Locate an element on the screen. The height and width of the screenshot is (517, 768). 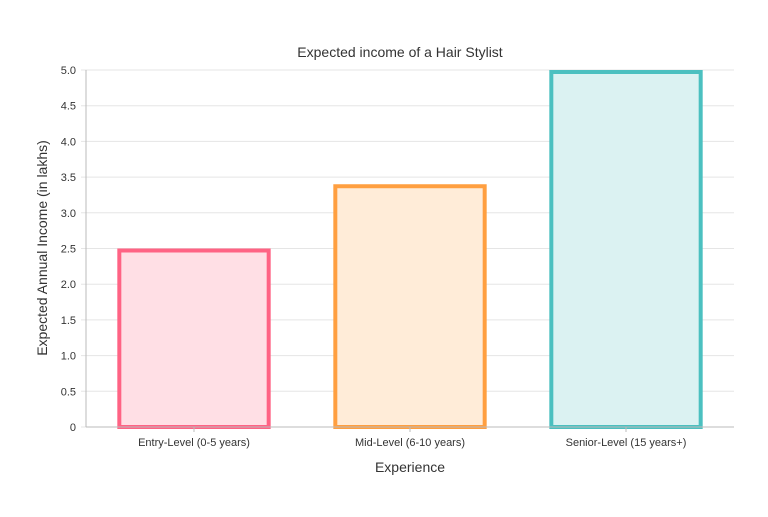
y-tick-label: 2.5 is located at coordinates (68, 250).